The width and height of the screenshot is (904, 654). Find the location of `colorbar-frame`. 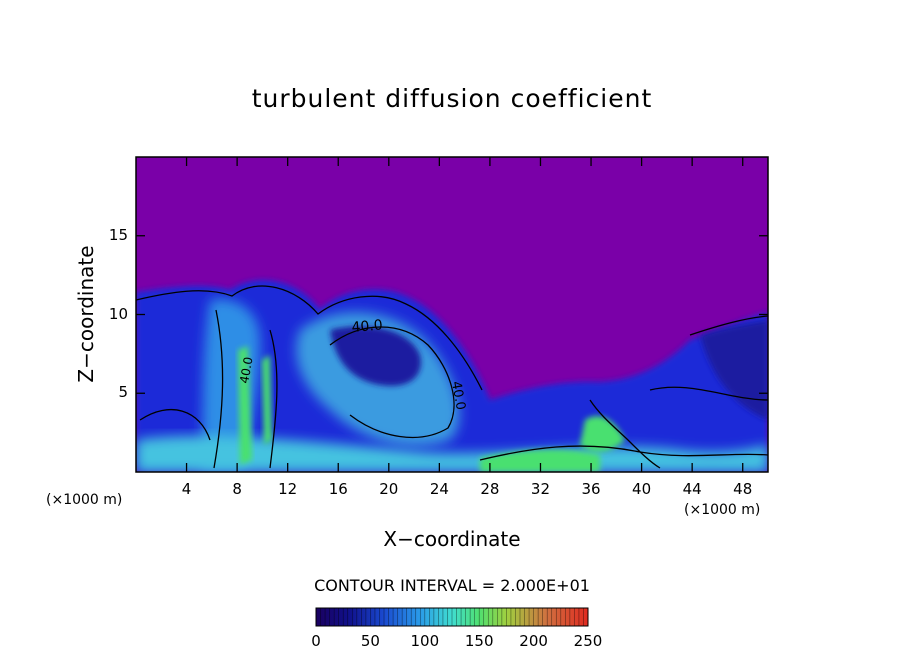

colorbar-frame is located at coordinates (452, 617).